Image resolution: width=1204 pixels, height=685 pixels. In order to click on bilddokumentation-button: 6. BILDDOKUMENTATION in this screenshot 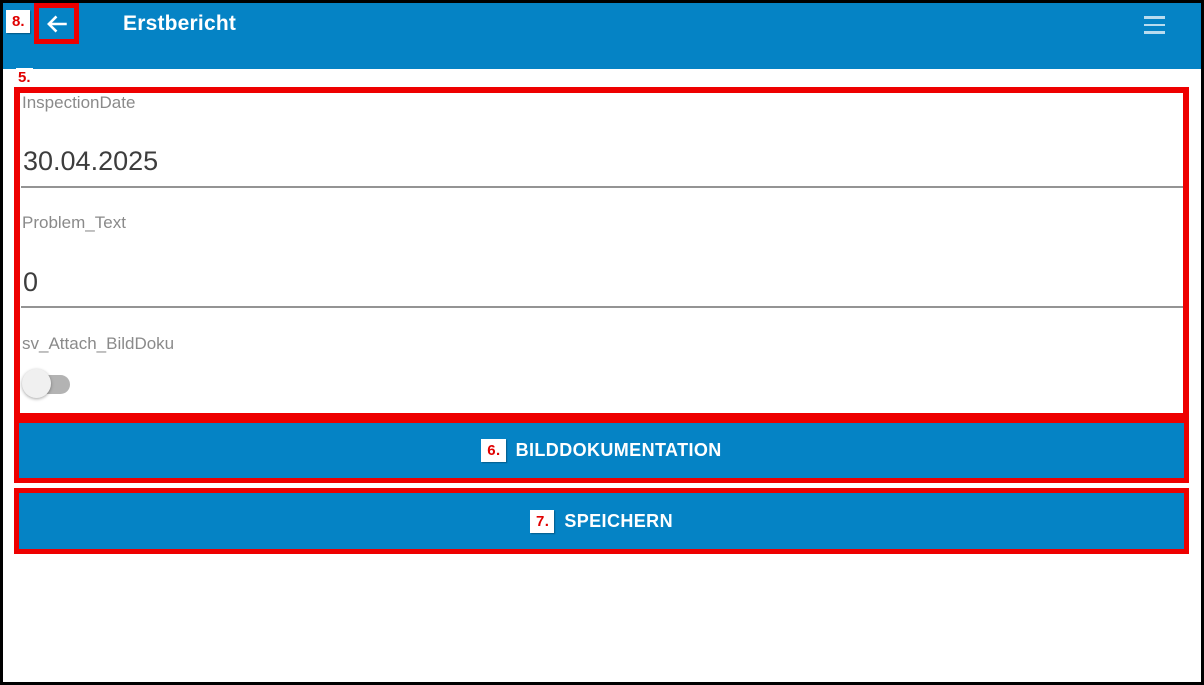, I will do `click(601, 450)`.